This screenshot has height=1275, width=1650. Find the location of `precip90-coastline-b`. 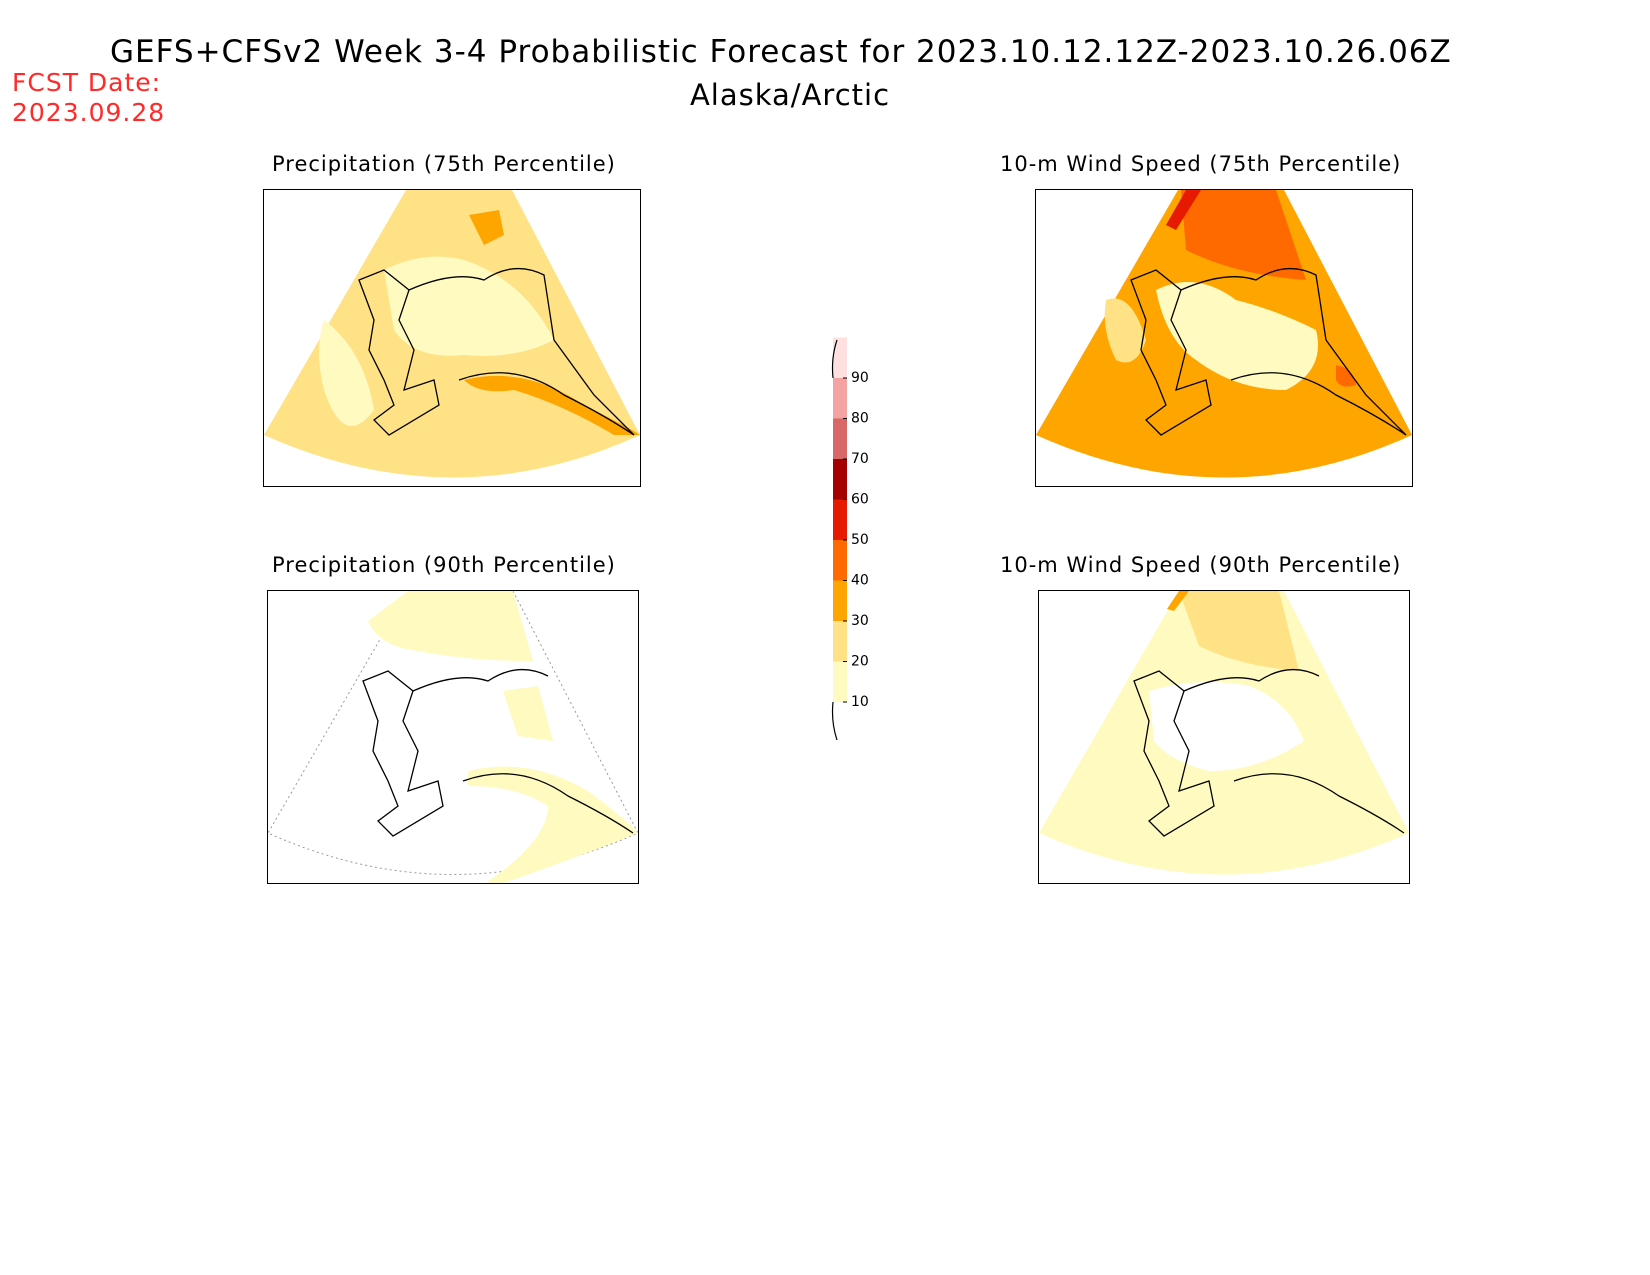

precip90-coastline-b is located at coordinates (480, 680).